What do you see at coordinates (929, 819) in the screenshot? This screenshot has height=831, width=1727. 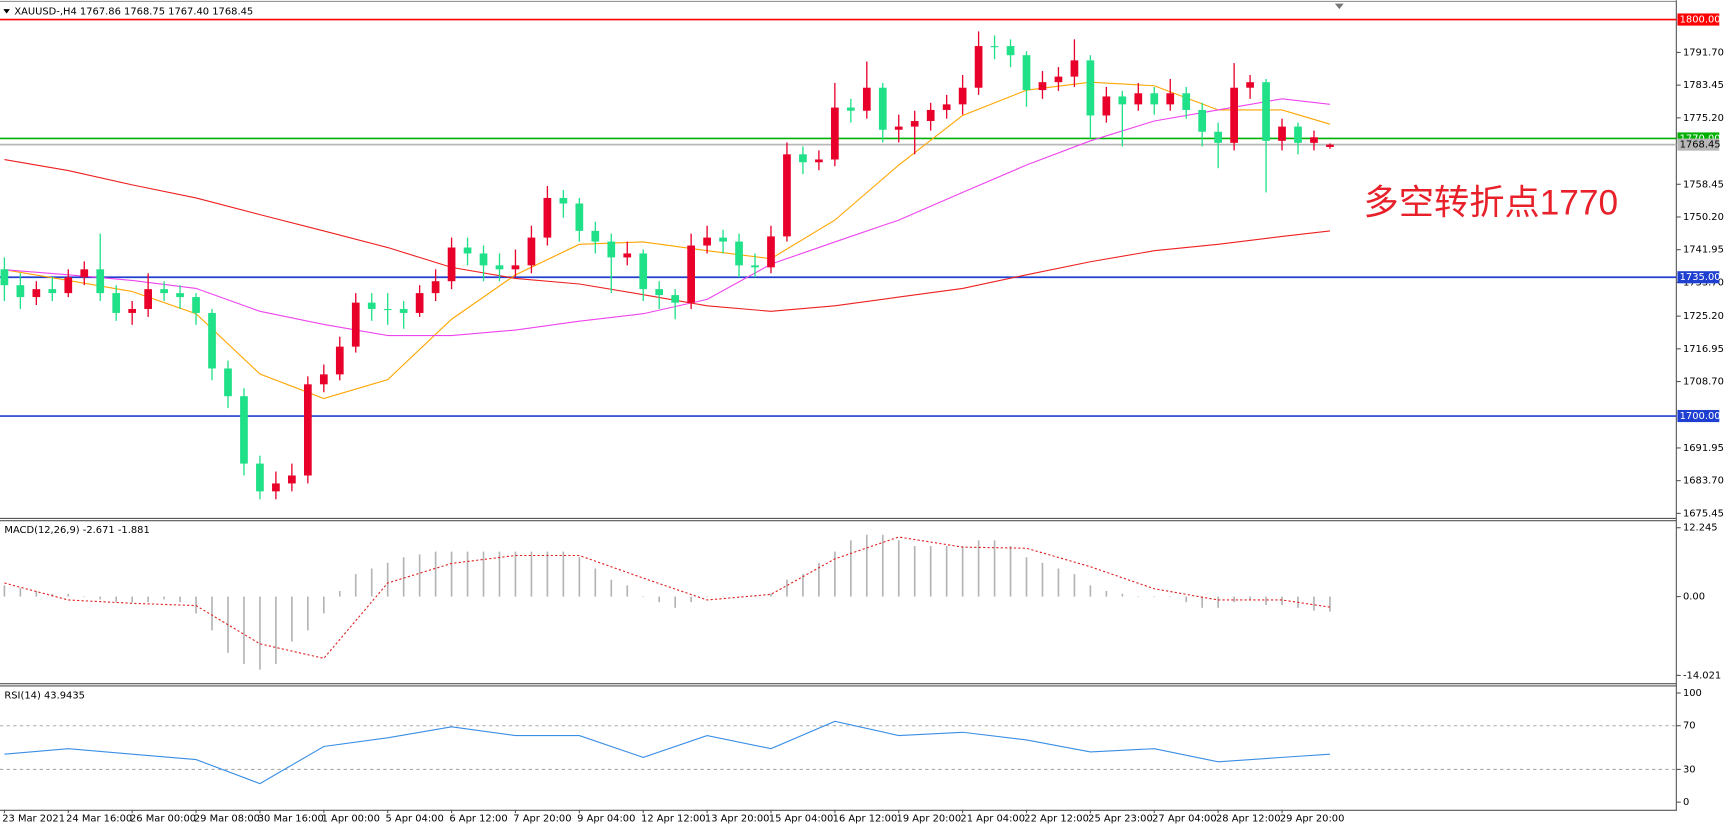 I see `x-tick-label: 19 Apr 20:00` at bounding box center [929, 819].